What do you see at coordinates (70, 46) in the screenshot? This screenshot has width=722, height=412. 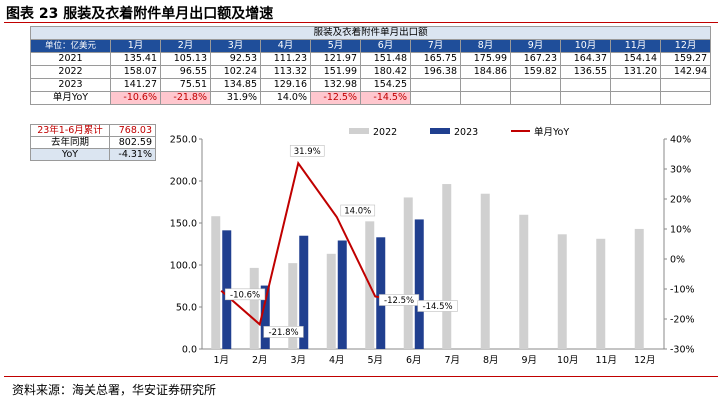 I see `unit-label: 单位：亿美元` at bounding box center [70, 46].